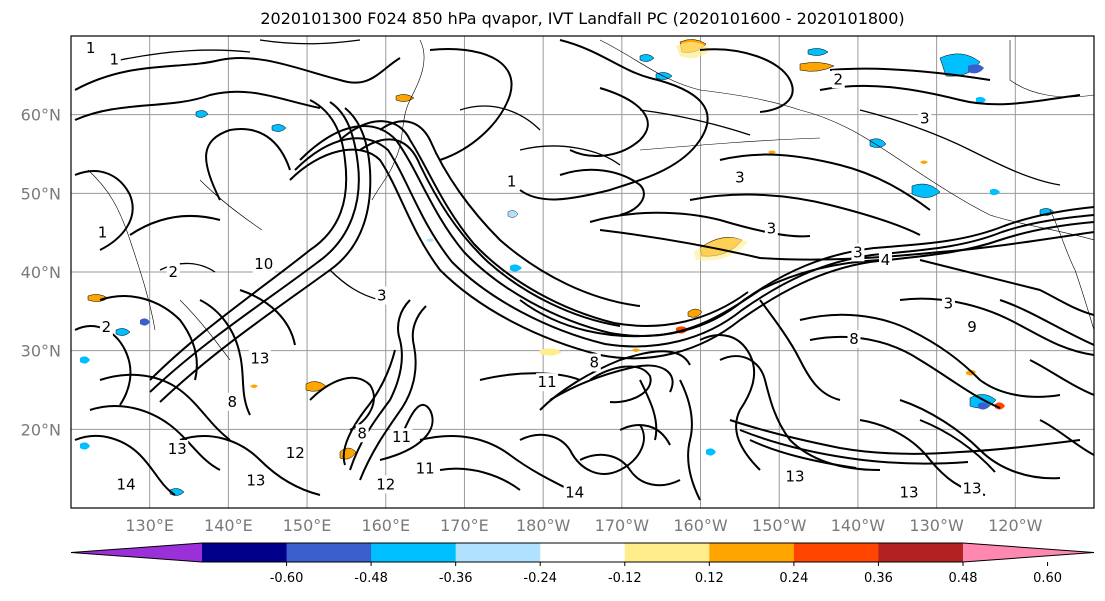 Image resolution: width=1105 pixels, height=601 pixels. Describe the element at coordinates (307, 525) in the screenshot. I see `lon-tick-label: 150°E` at that location.